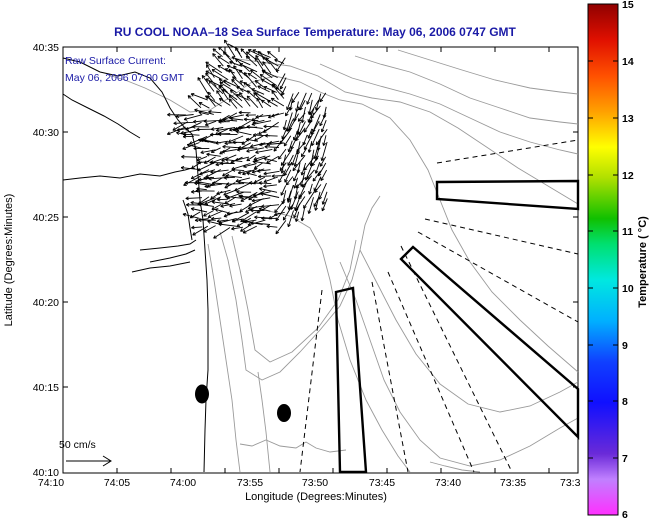 This screenshot has height=519, width=651. Describe the element at coordinates (46, 48) in the screenshot. I see `y-tick-label: 40:35` at that location.